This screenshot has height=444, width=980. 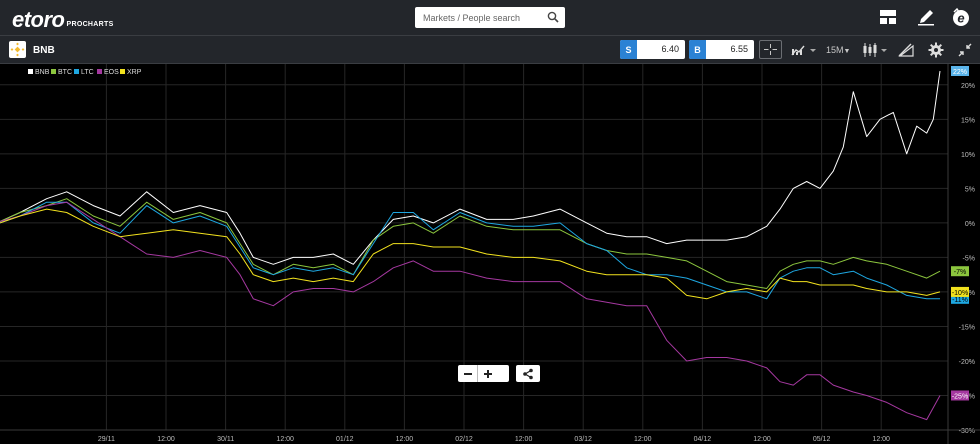 What do you see at coordinates (345, 439) in the screenshot?
I see `x-tick-label: 01/12` at bounding box center [345, 439].